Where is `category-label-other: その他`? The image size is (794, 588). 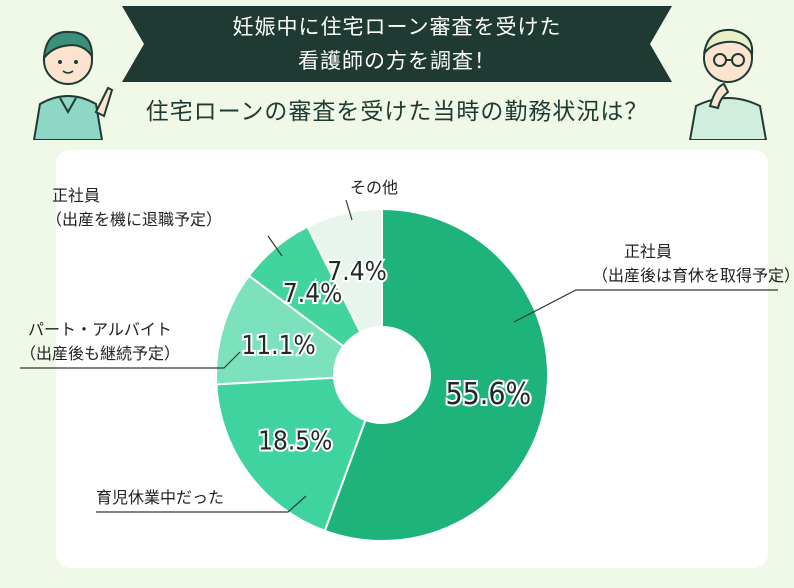 category-label-other: その他 is located at coordinates (374, 188).